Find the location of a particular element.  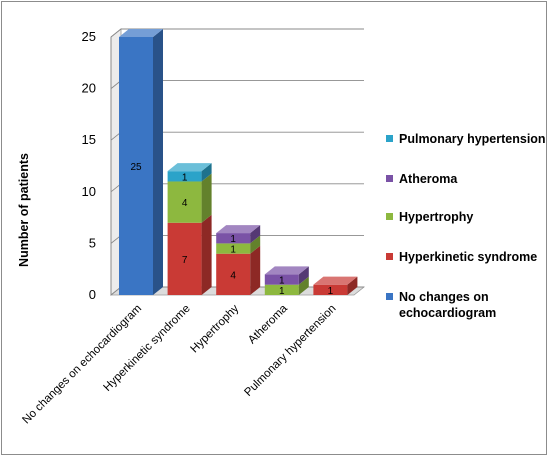

legend-label: No changes on echocardiogram is located at coordinates (447, 305).